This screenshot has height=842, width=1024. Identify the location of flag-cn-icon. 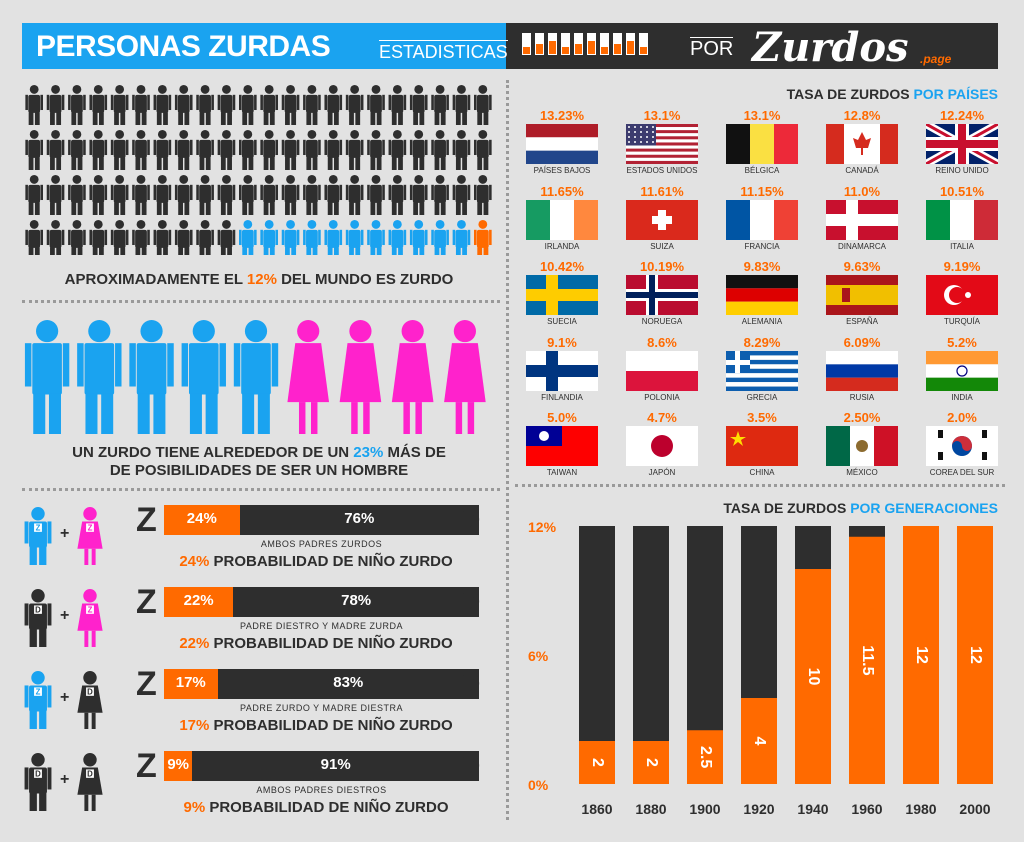
(762, 446).